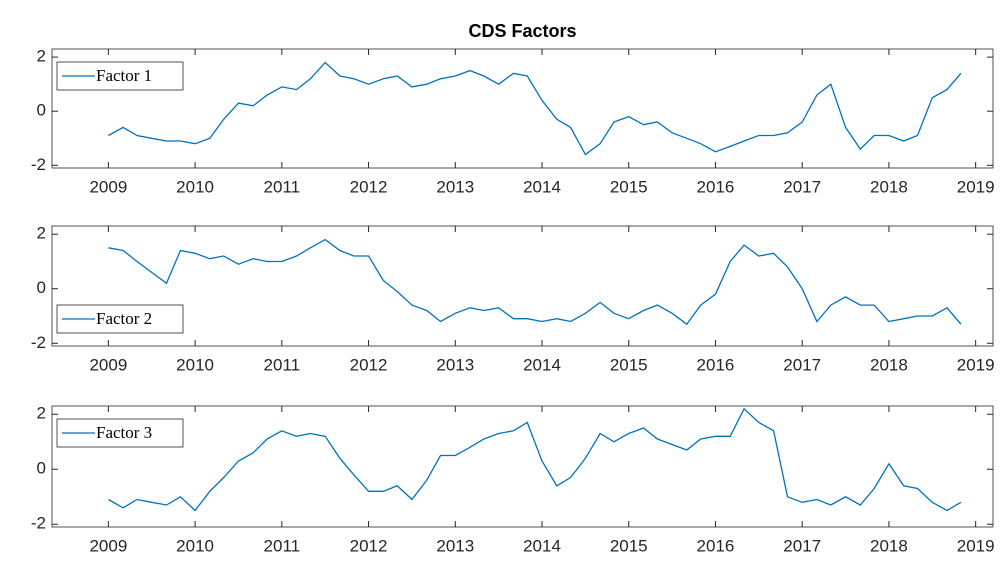  What do you see at coordinates (124, 432) in the screenshot?
I see `legend-label: Factor 3` at bounding box center [124, 432].